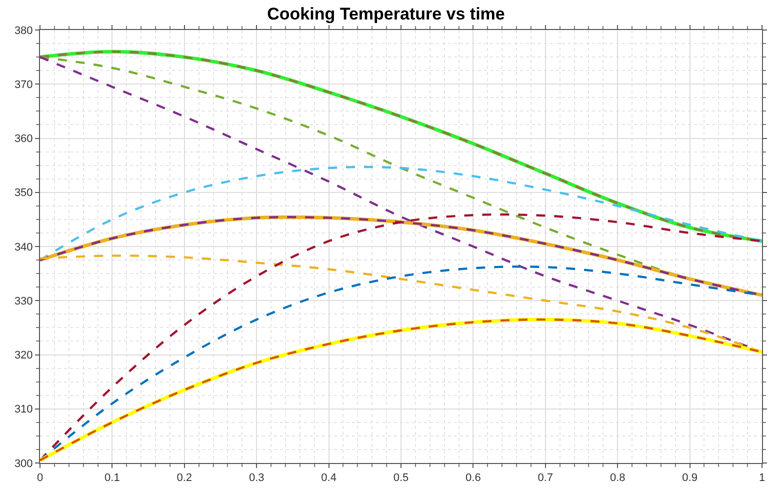  Describe the element at coordinates (386, 14) in the screenshot. I see `chart-title: Cooking Temperature vs time` at that location.